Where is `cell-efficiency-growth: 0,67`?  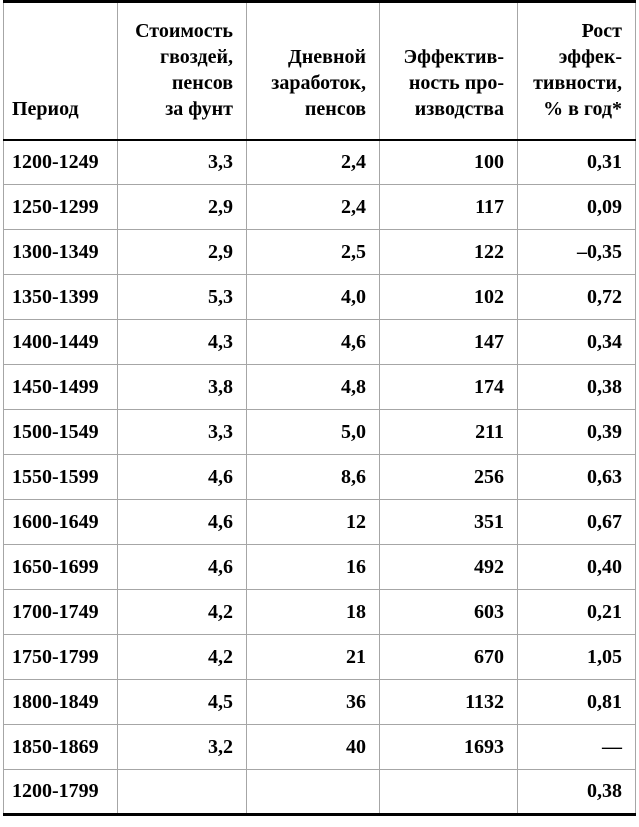 cell-efficiency-growth: 0,67 is located at coordinates (576, 522).